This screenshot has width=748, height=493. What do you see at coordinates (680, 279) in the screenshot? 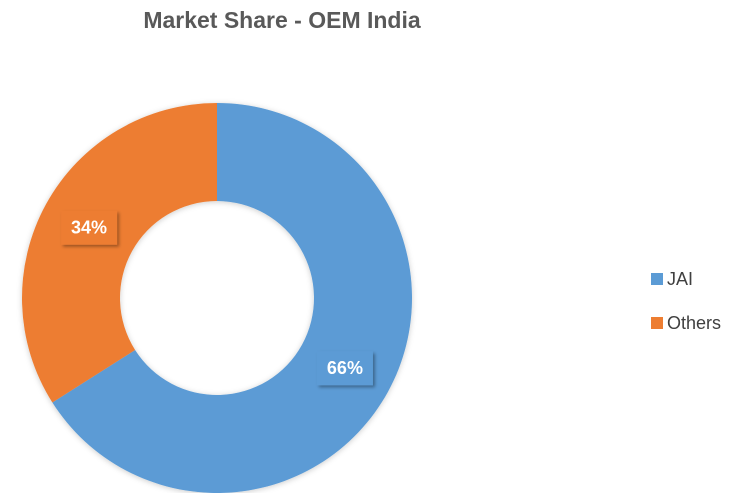
I see `legend-label: JAI` at bounding box center [680, 279].